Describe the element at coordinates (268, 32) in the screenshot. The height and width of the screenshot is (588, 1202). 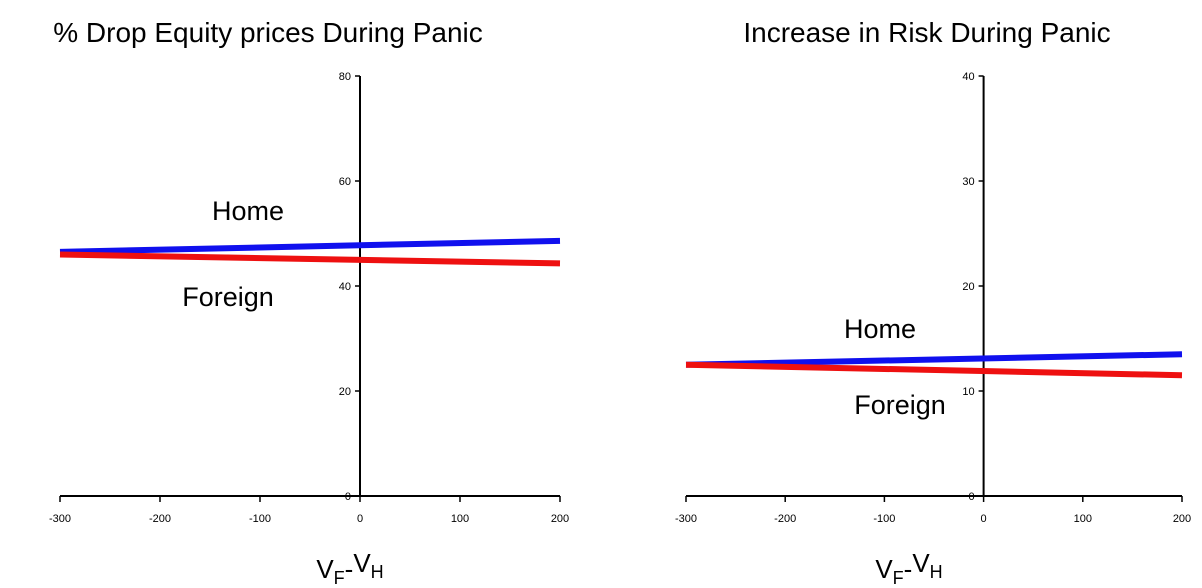
I see `chart-title: % Drop Equity prices During Panic` at that location.